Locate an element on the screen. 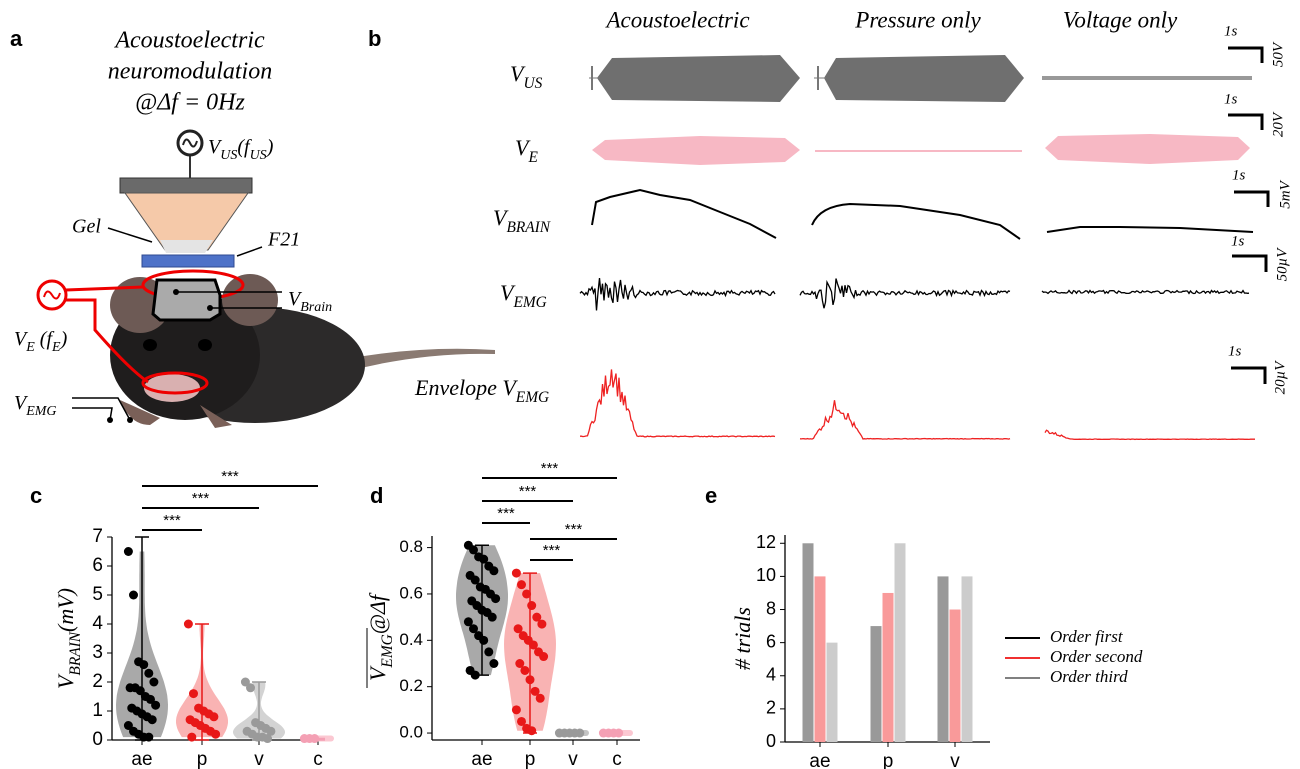  gel-label: Gel is located at coordinates (86, 227).